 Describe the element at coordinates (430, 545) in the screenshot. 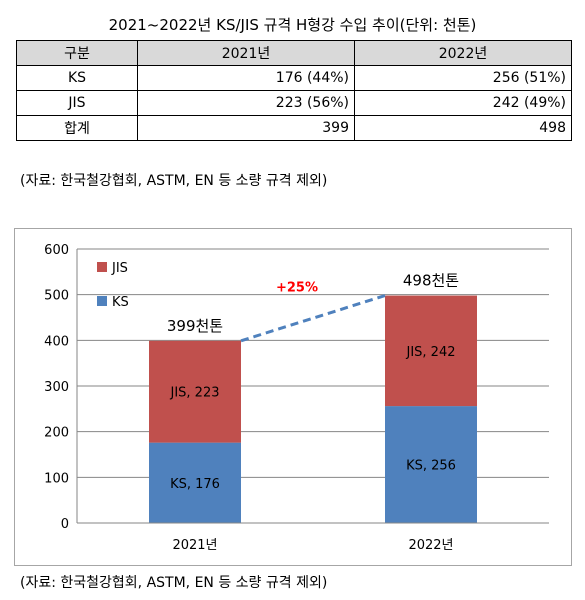

I see `x-tick-label: 2022년` at that location.